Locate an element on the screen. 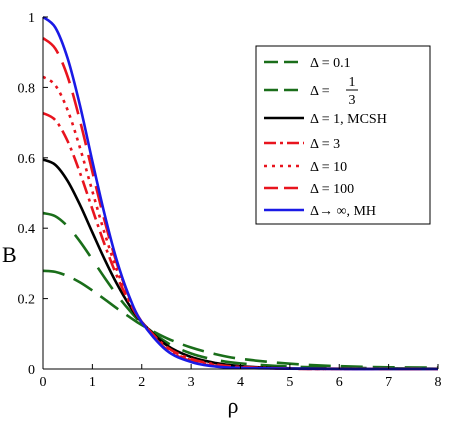 This screenshot has width=450, height=425. x-tick-label: 3 is located at coordinates (191, 382).